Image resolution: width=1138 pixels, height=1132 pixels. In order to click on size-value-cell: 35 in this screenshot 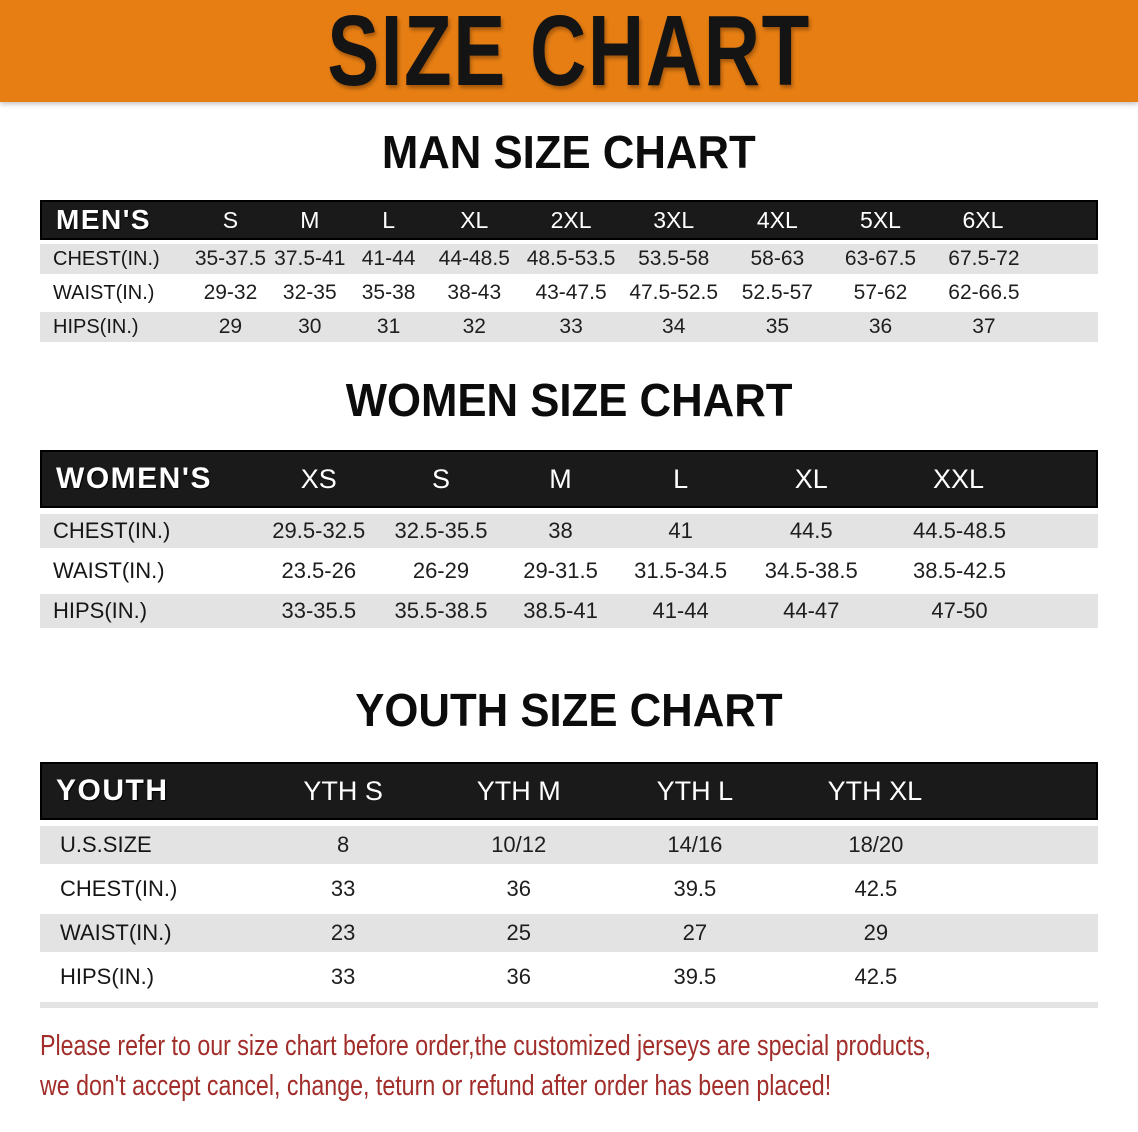, I will do `click(777, 327)`.